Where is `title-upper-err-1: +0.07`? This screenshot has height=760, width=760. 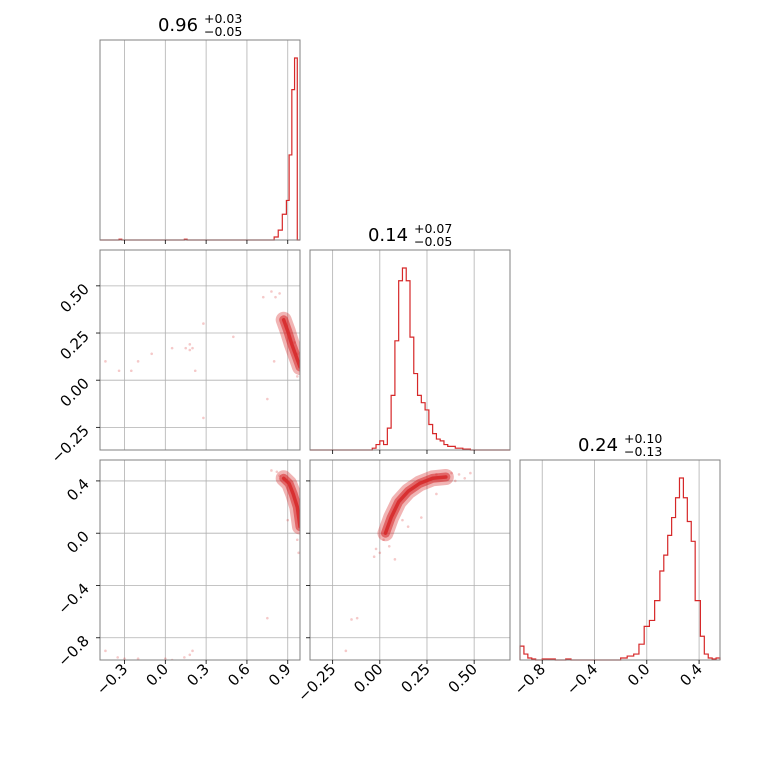
title-upper-err-1: +0.07 is located at coordinates (433, 228).